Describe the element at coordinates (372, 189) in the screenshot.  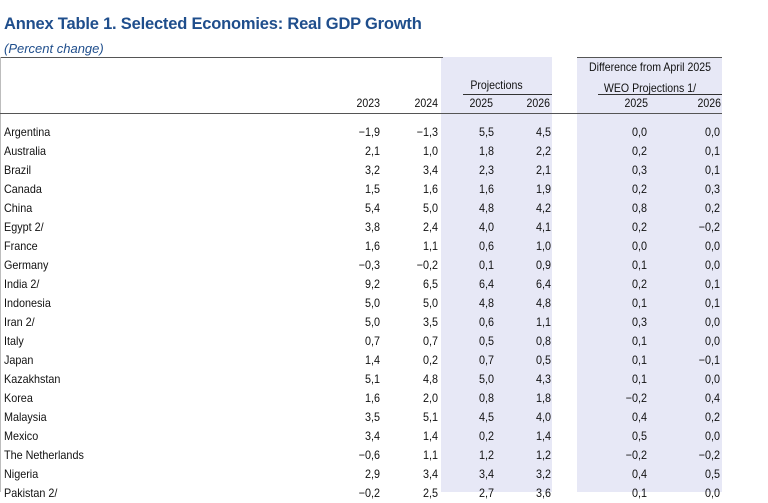
I see `value-cell: 1,5` at that location.